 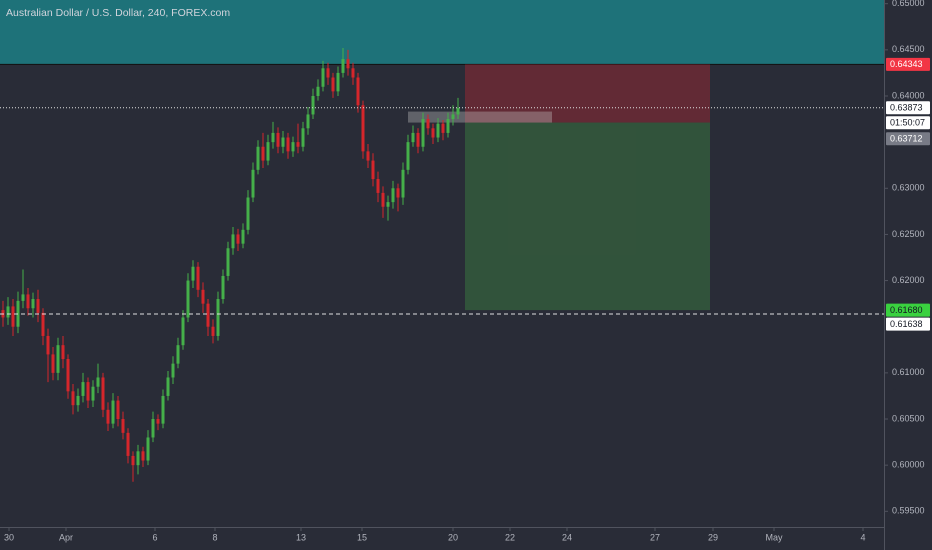 I want to click on entry-label-box, so click(x=908, y=139).